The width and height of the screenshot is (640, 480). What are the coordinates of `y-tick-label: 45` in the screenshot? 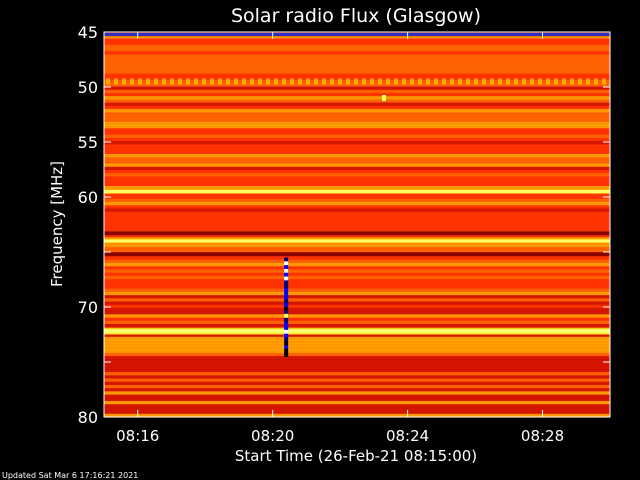 It's located at (88, 32).